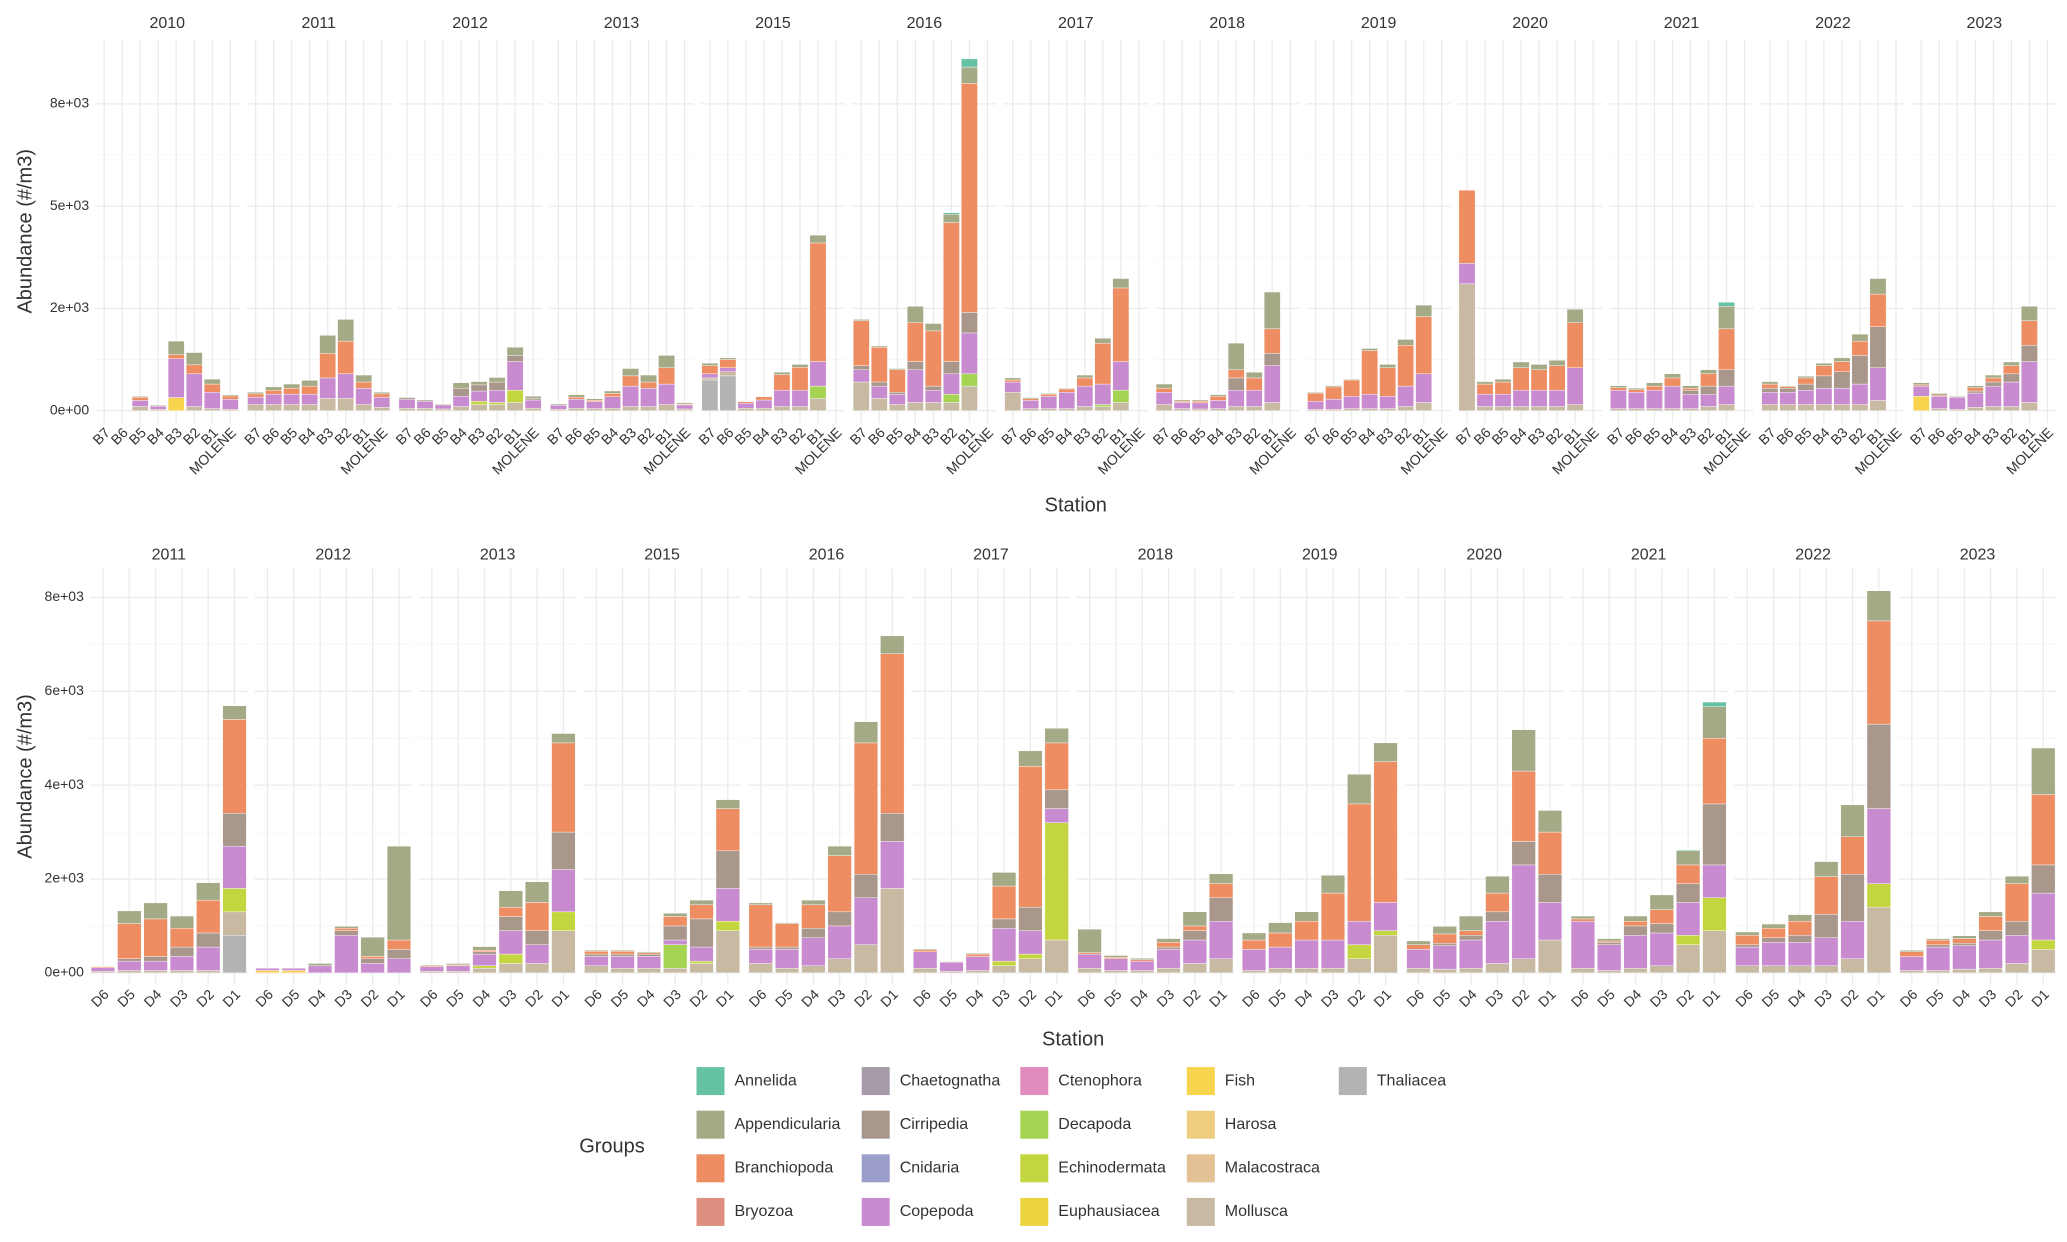  What do you see at coordinates (2014, 998) in the screenshot?
I see `x-tick-label: D2` at bounding box center [2014, 998].